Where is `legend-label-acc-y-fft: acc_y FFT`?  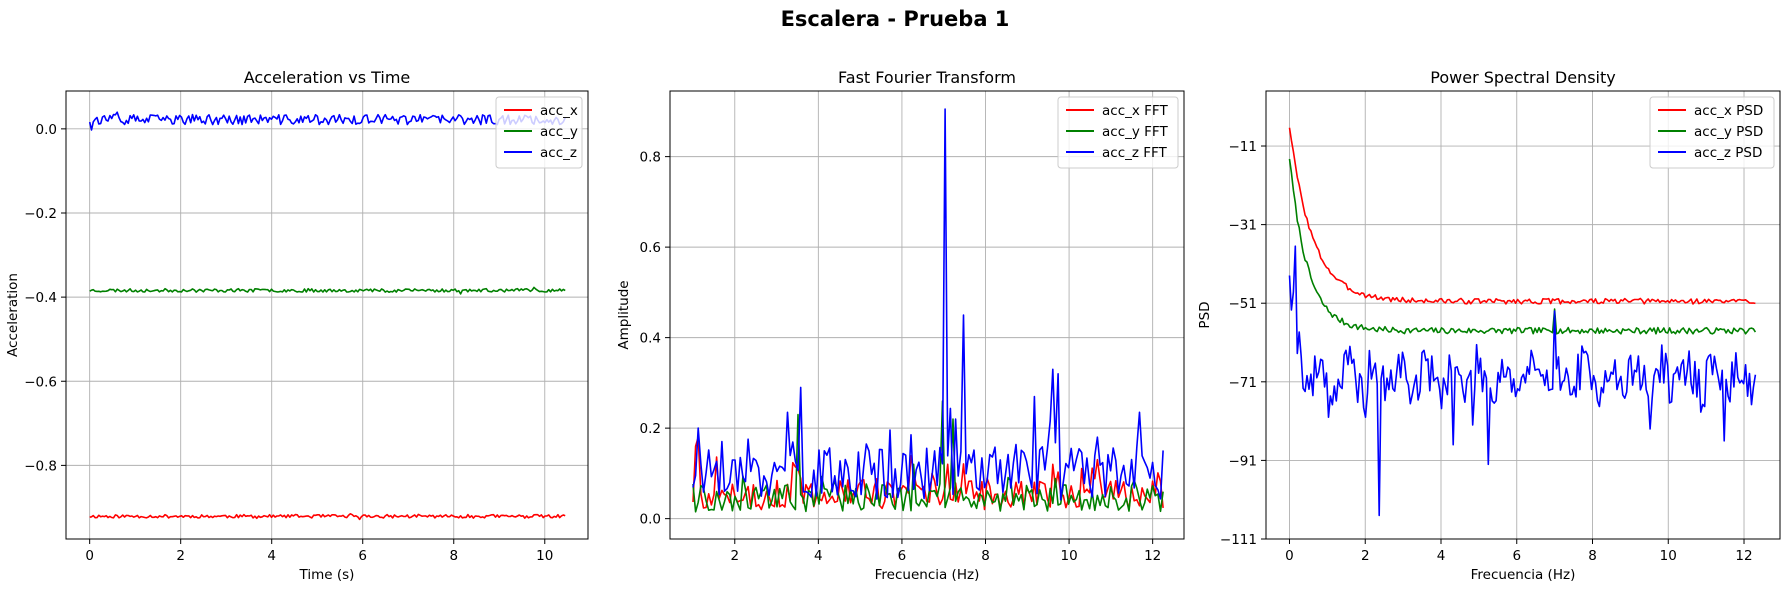
legend-label-acc-y-fft: acc_y FFT is located at coordinates (1135, 132).